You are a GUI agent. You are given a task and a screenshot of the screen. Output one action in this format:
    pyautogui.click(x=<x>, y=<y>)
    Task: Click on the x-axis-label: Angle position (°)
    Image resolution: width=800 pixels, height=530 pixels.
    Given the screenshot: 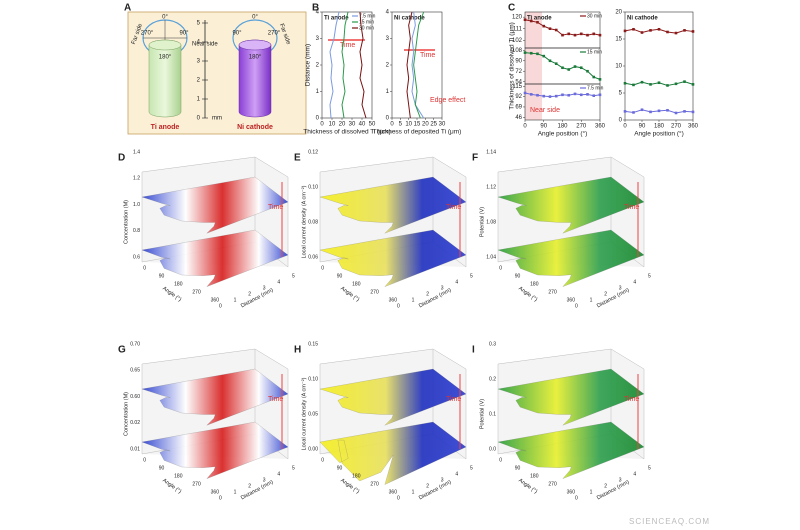 What is the action you would take?
    pyautogui.click(x=659, y=134)
    